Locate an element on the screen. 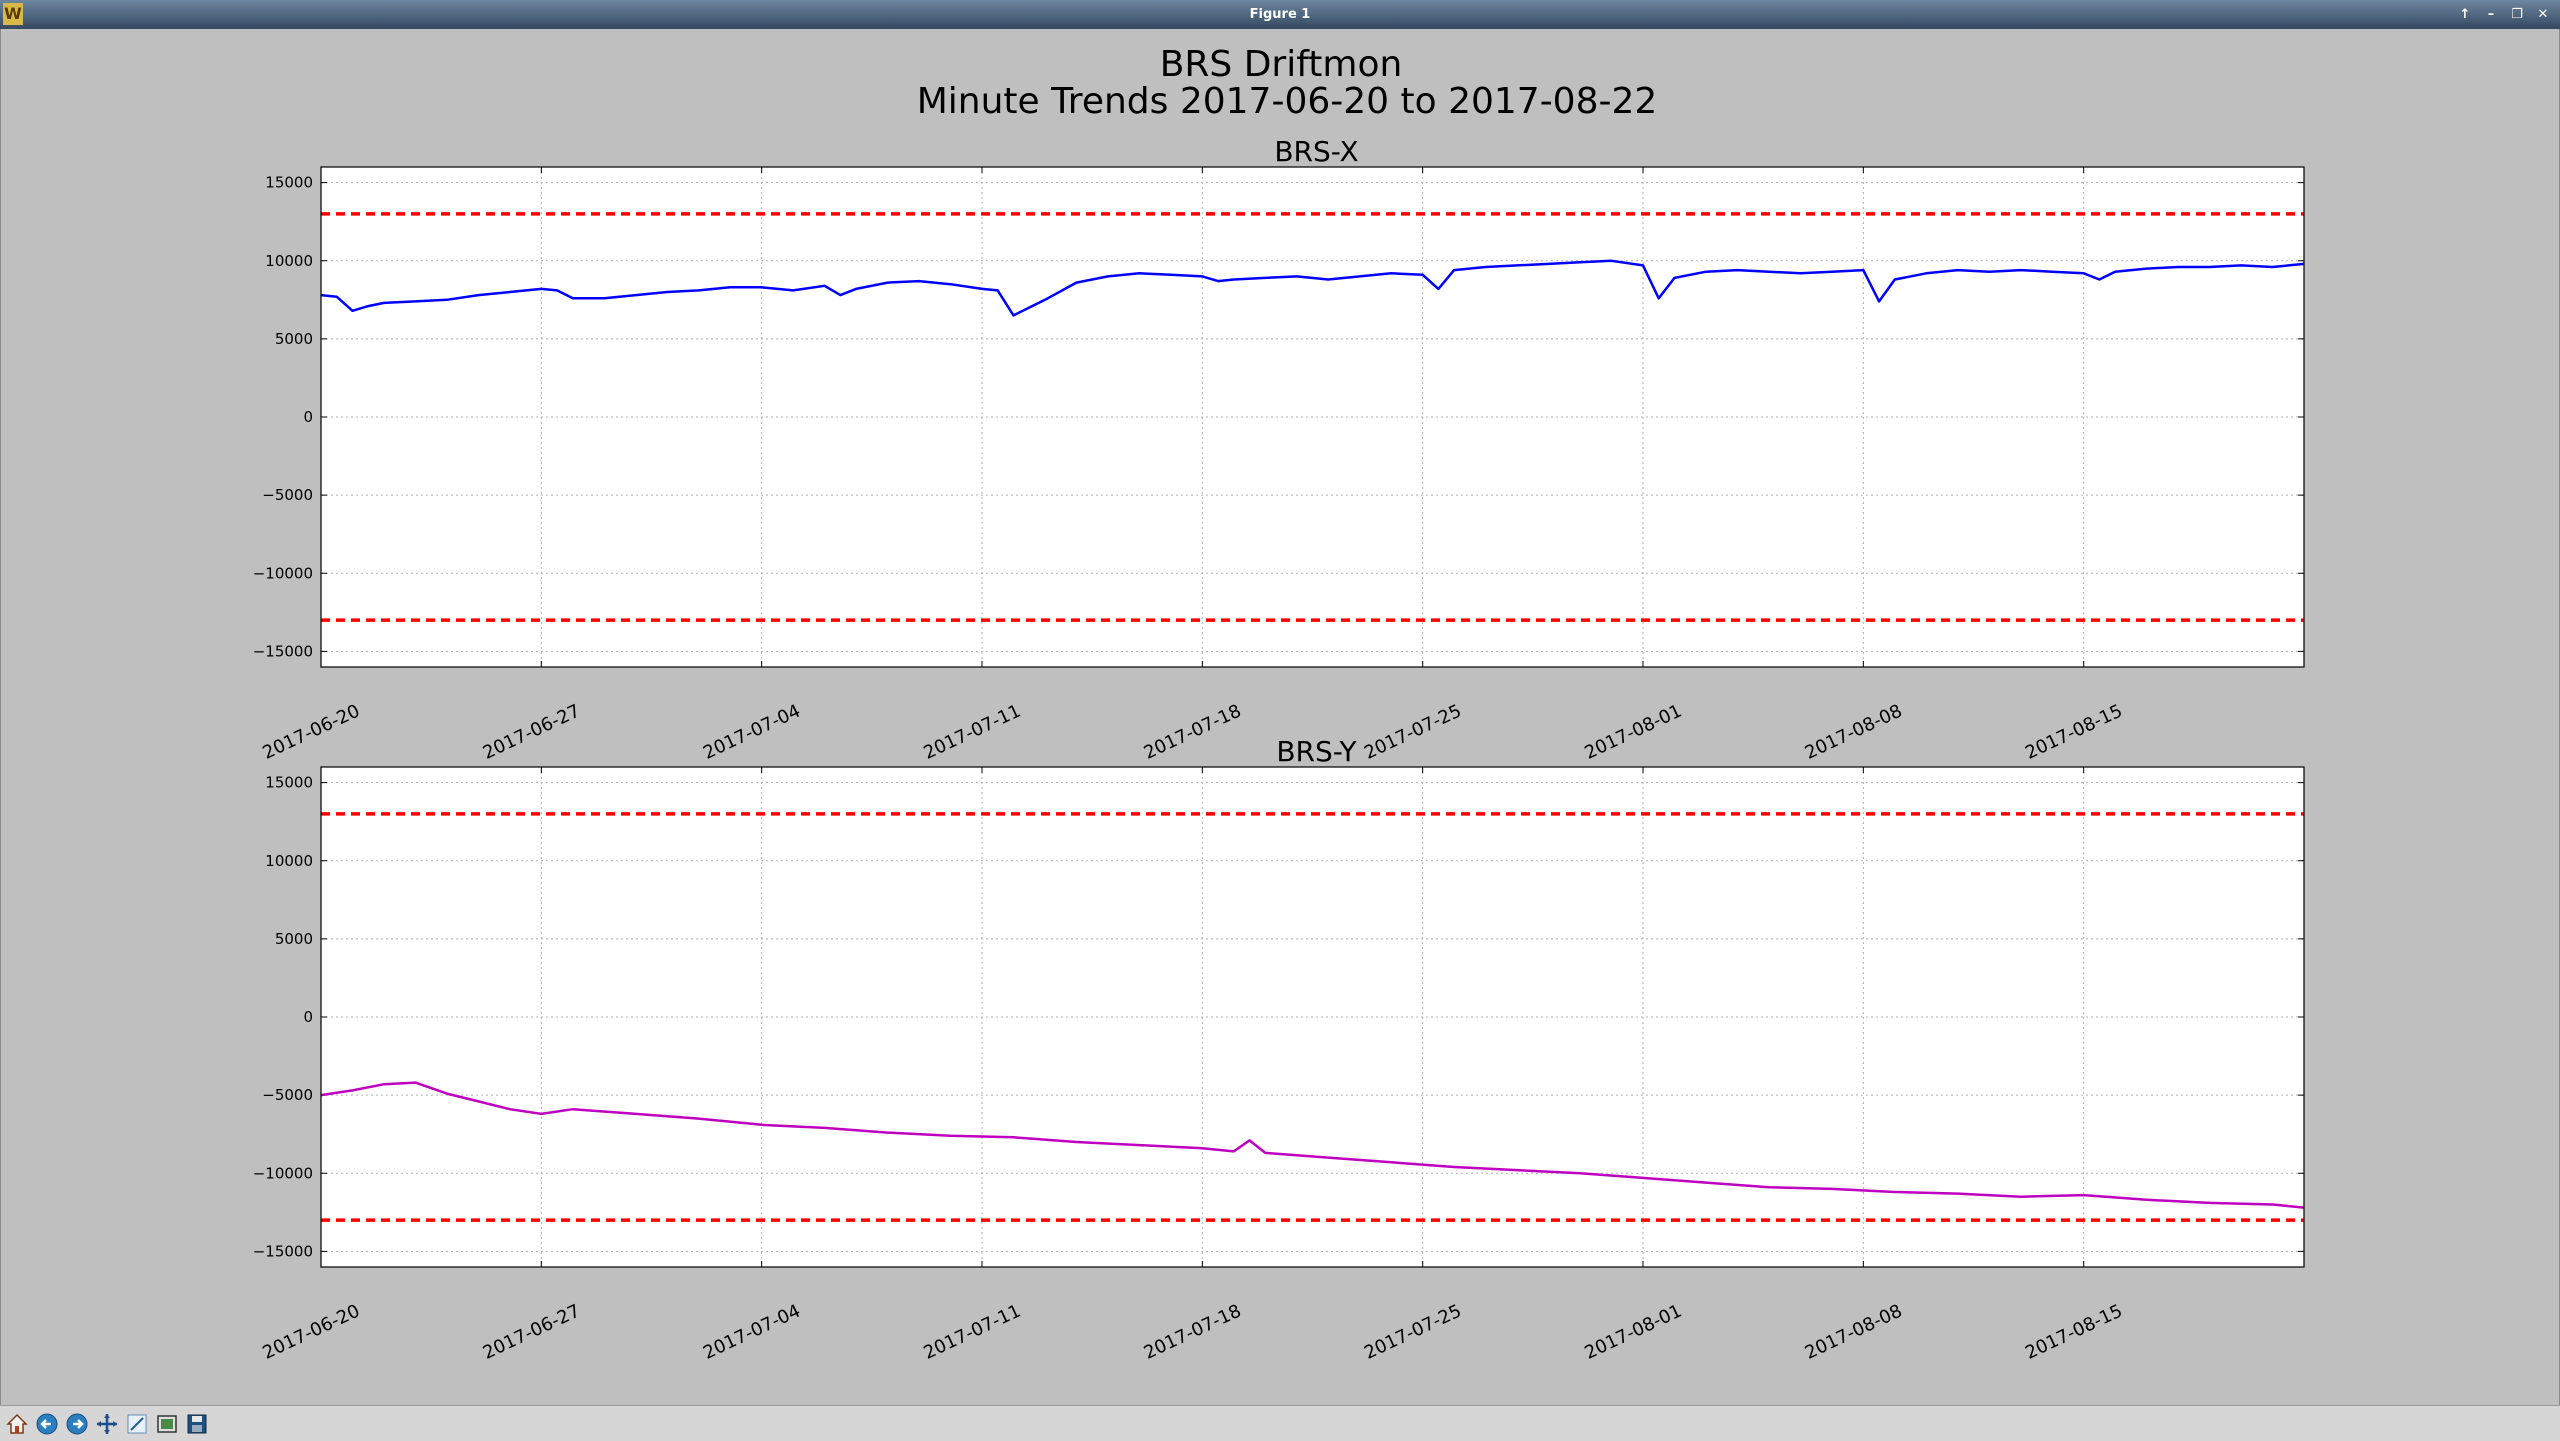 This screenshot has width=2560, height=1441. title-bar: W Figure 1 ↑ – ❐ ✕ is located at coordinates (1280, 15).